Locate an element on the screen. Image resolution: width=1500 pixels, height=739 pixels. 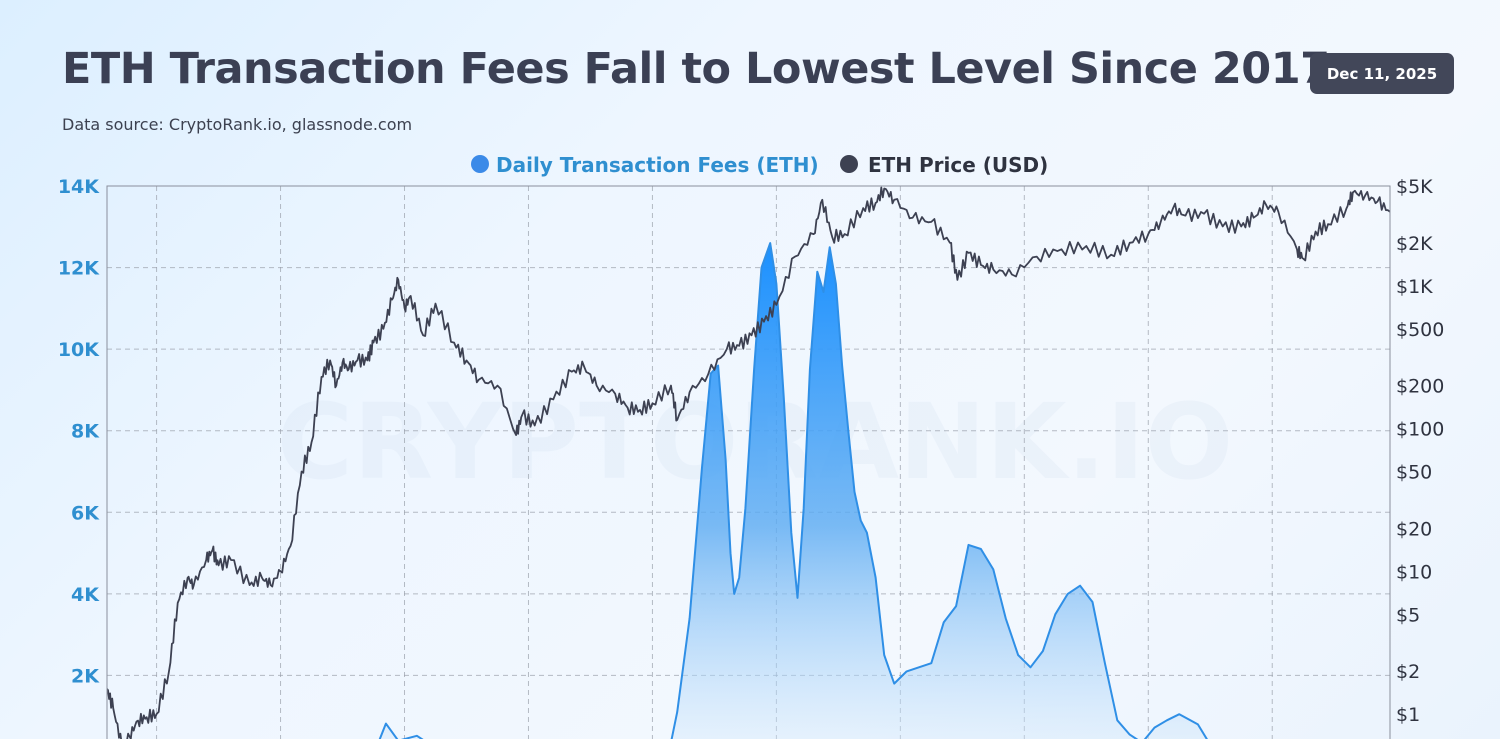
left-axis-tick-label: 12K is located at coordinates (79, 269).